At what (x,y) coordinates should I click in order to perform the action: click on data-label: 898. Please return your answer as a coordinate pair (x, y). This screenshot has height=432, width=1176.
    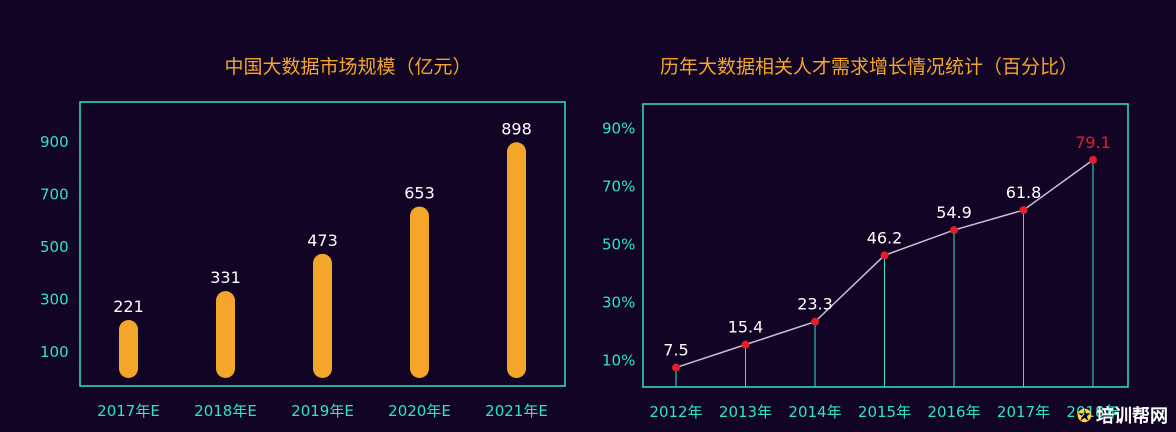
    Looking at the image, I should click on (516, 128).